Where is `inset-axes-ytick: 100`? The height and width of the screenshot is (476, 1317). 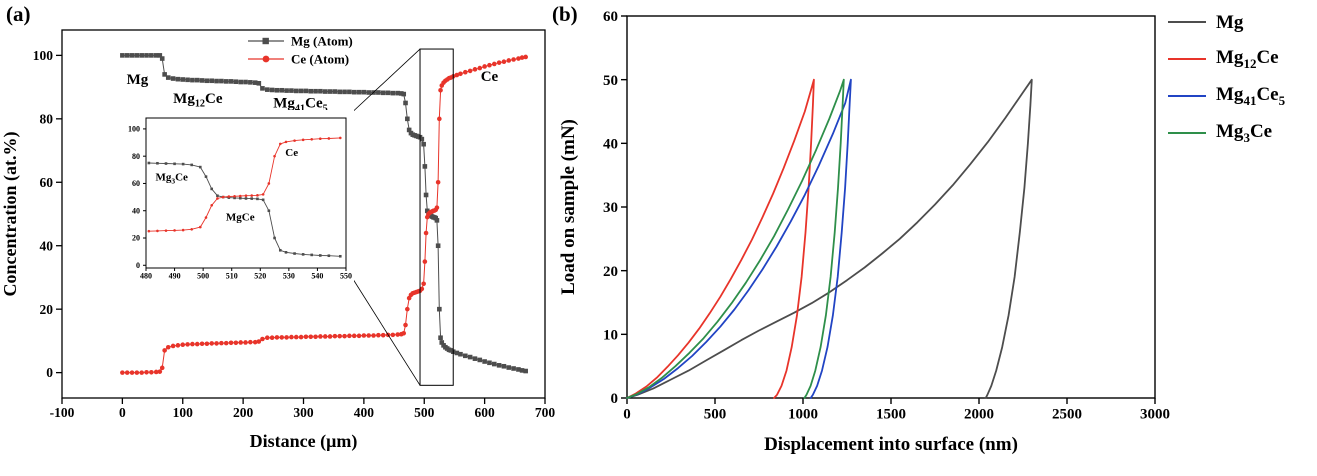
inset-axes-ytick: 100 is located at coordinates (134, 129).